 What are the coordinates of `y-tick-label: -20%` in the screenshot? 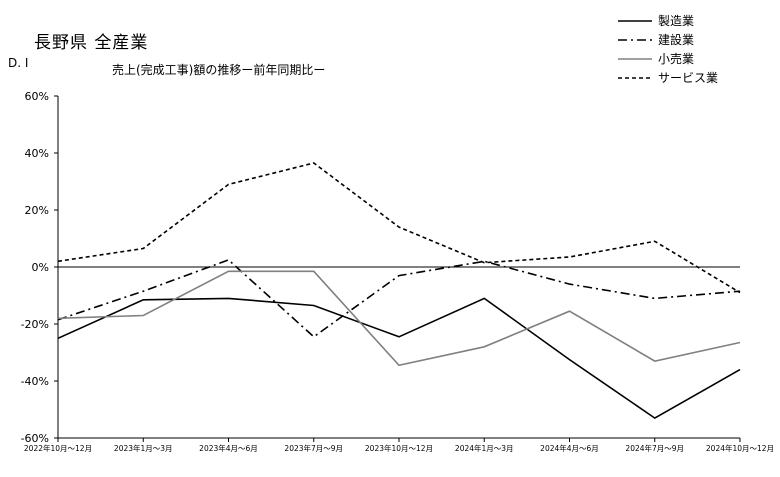 It's located at (35, 324).